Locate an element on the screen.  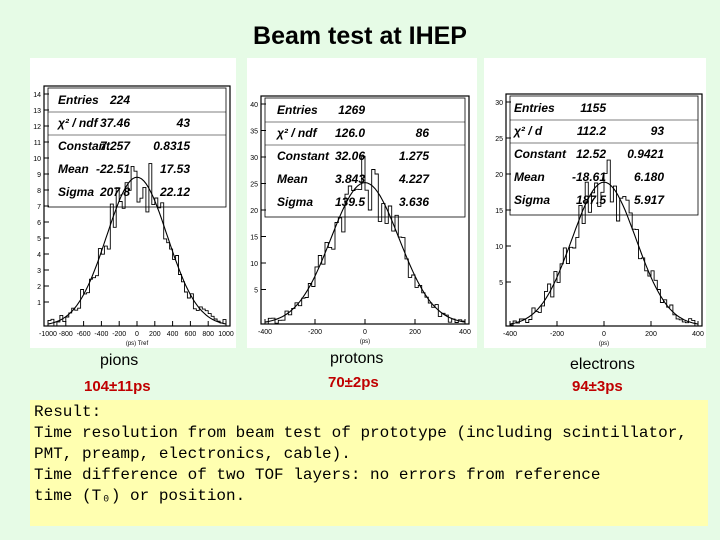
protons-resolution: 70±2ps is located at coordinates (353, 382).